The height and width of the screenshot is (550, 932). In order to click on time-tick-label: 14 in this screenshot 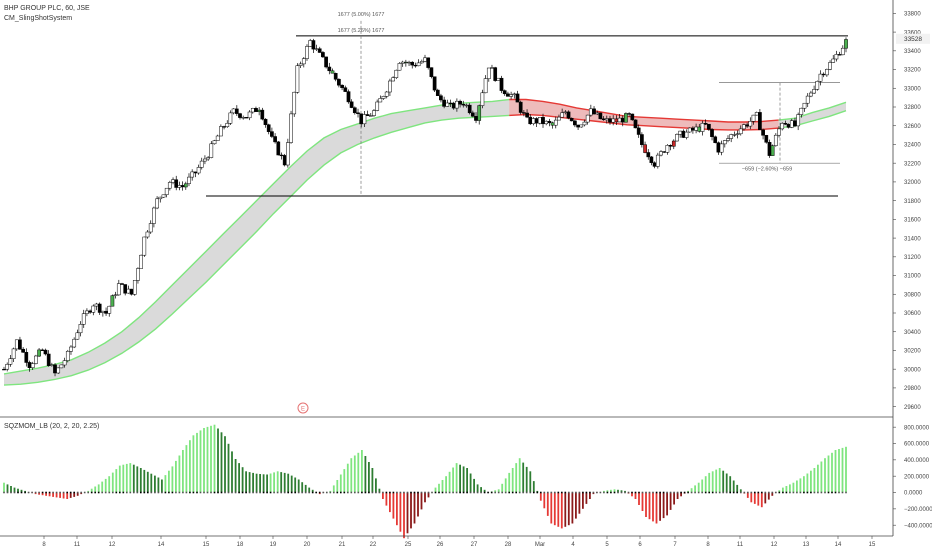, I will do `click(161, 545)`.